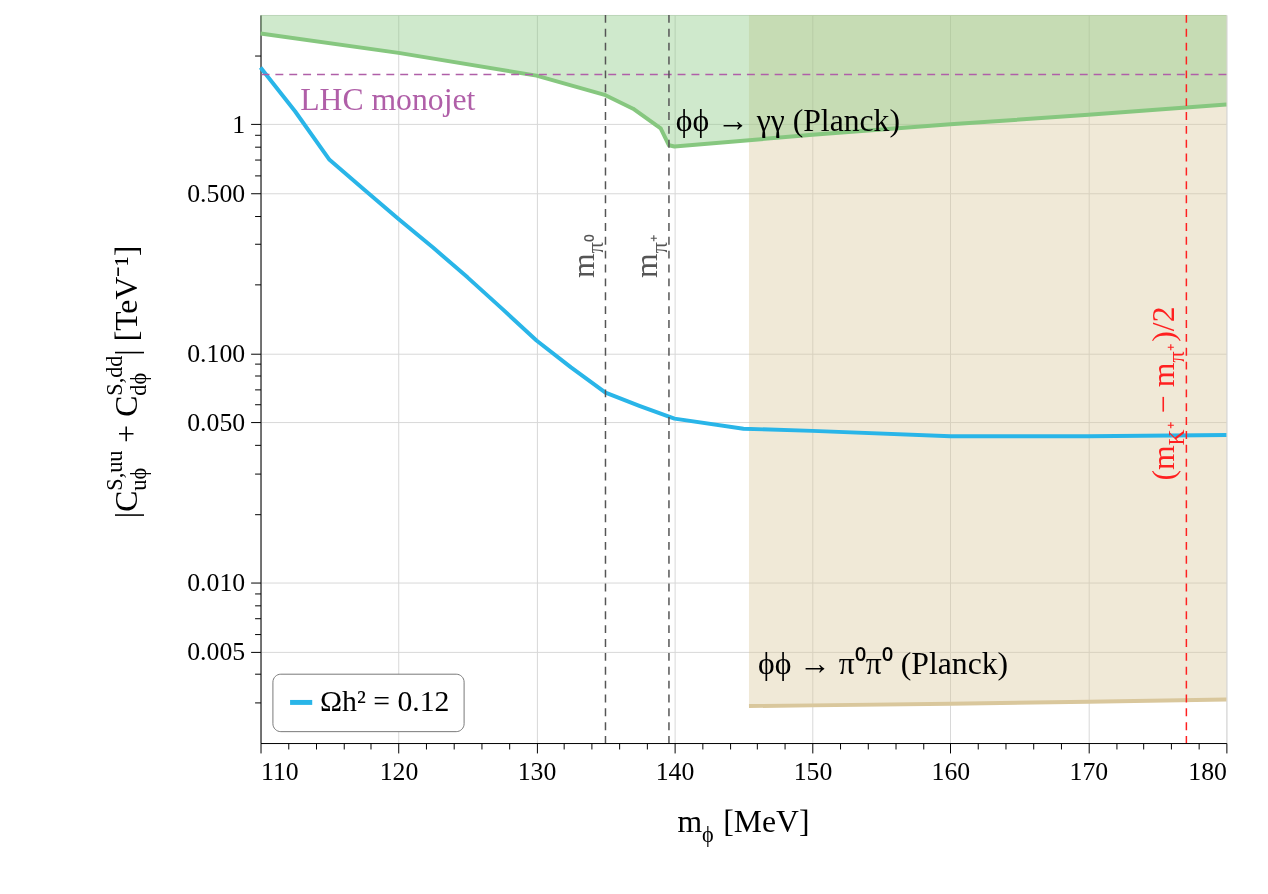 The image size is (1268, 894). I want to click on x-tick-label: 130, so click(537, 772).